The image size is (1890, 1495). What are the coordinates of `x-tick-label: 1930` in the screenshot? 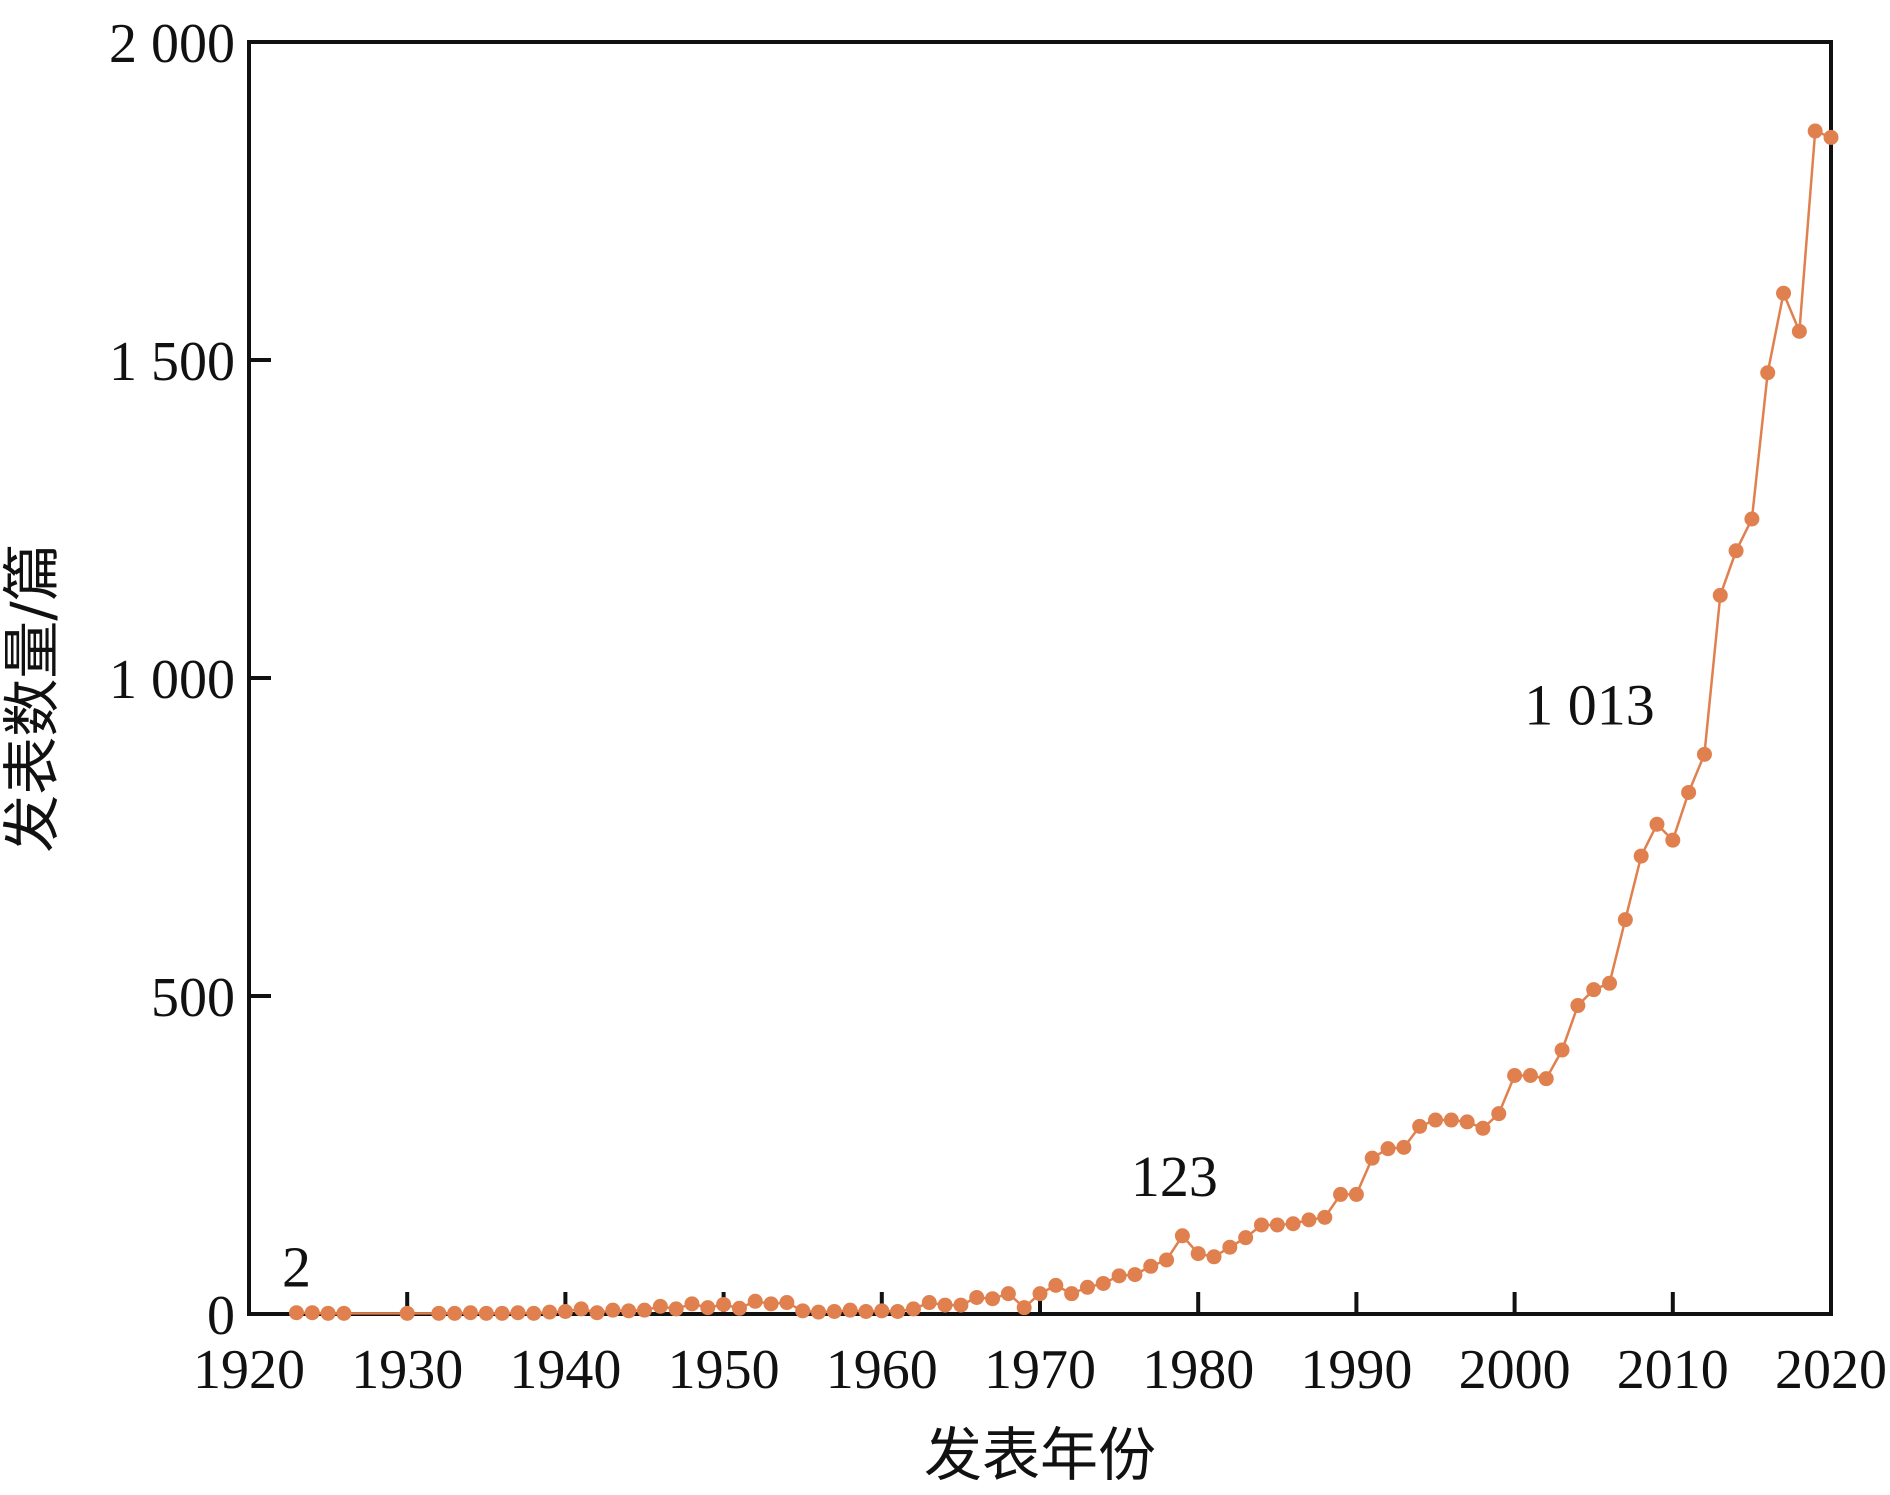 It's located at (407, 1370).